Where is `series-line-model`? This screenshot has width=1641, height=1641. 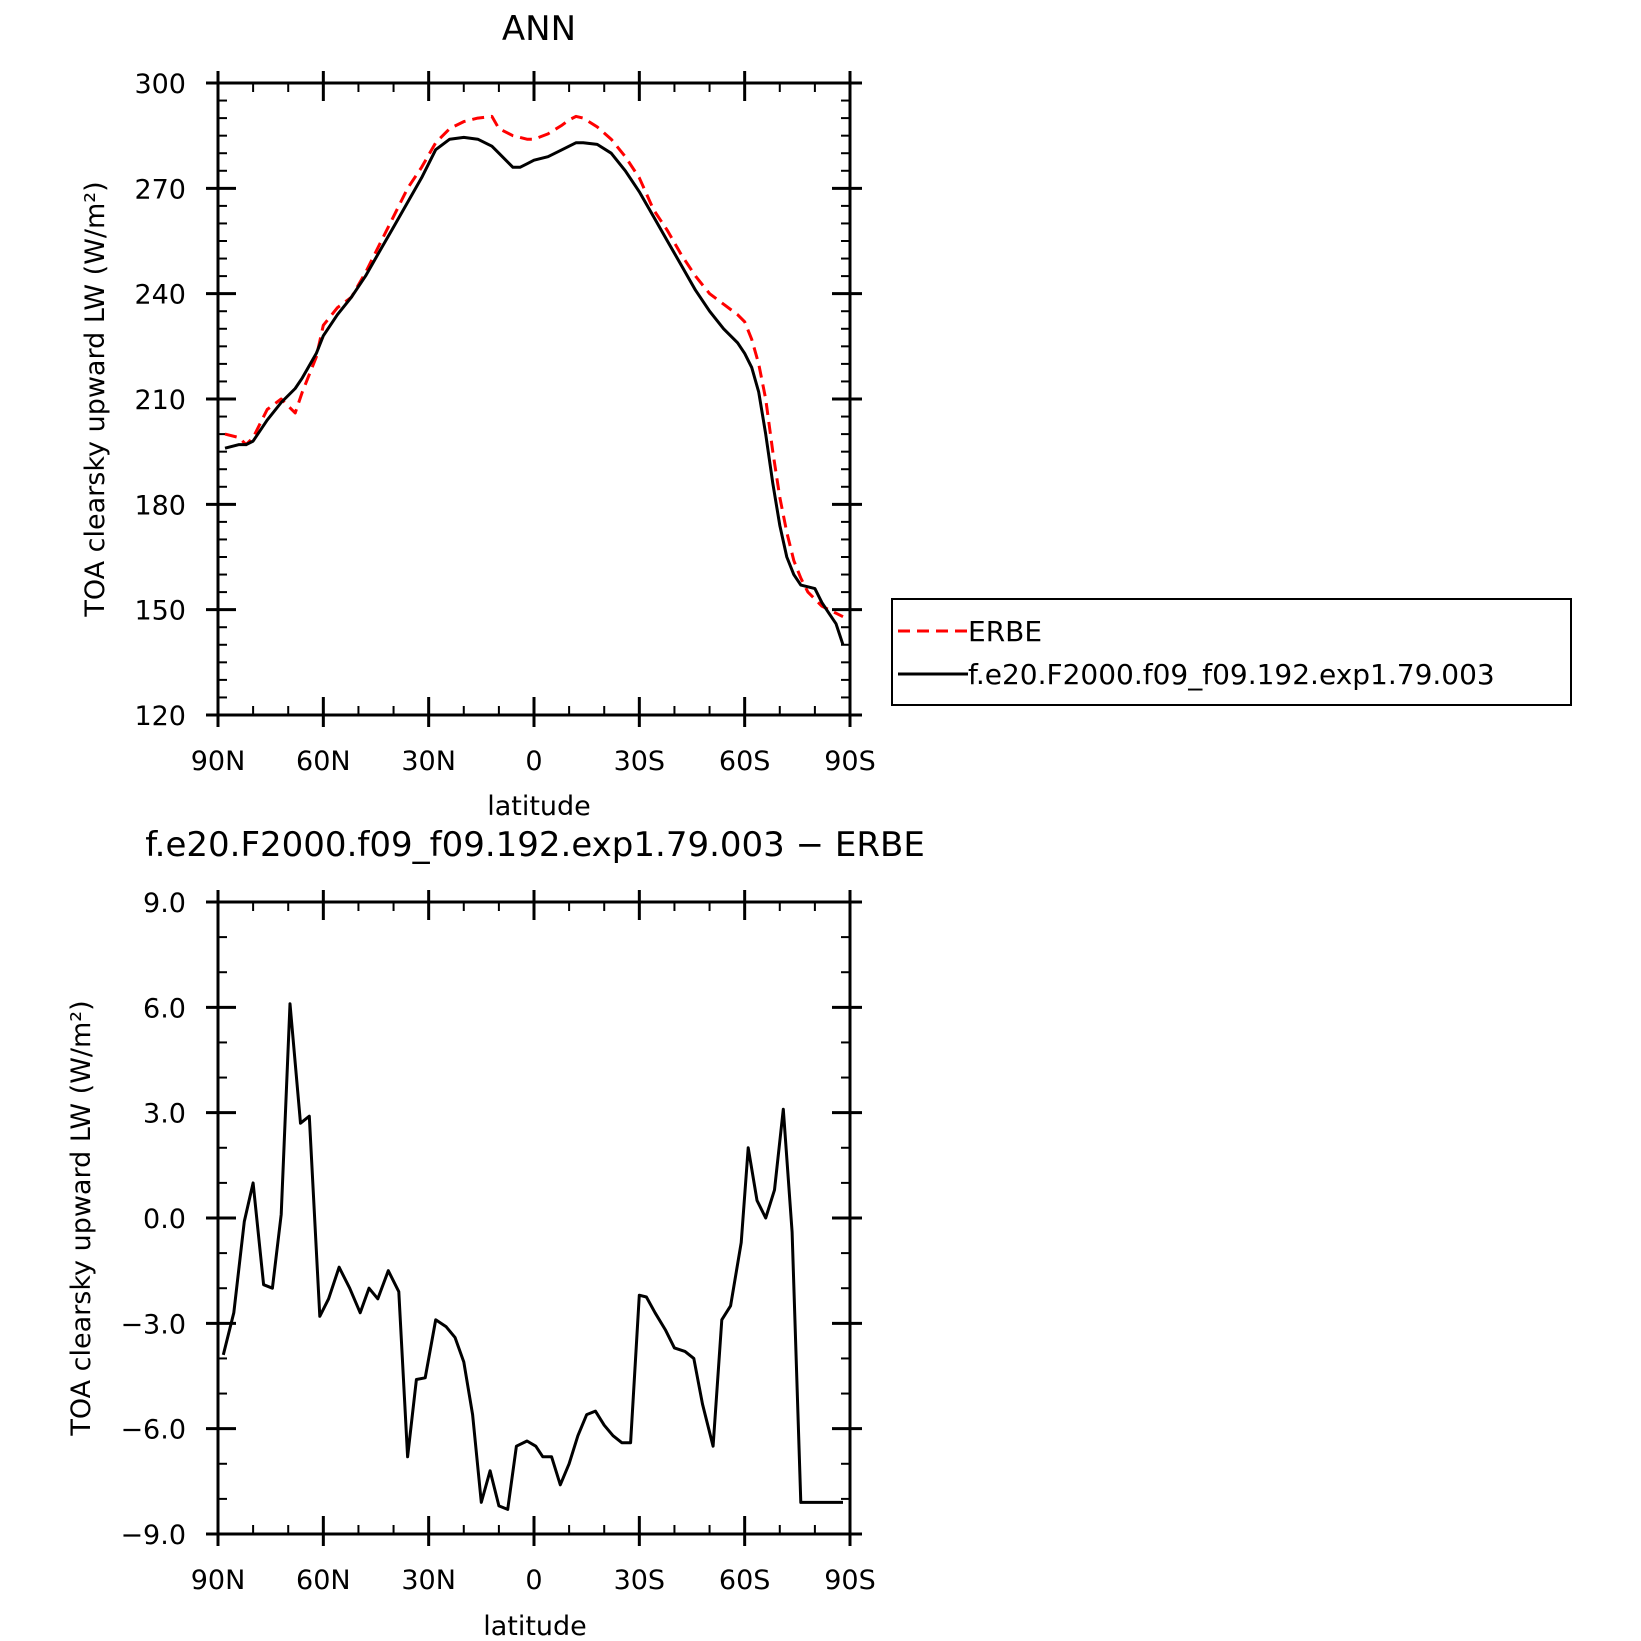
series-line-model is located at coordinates (534, 390).